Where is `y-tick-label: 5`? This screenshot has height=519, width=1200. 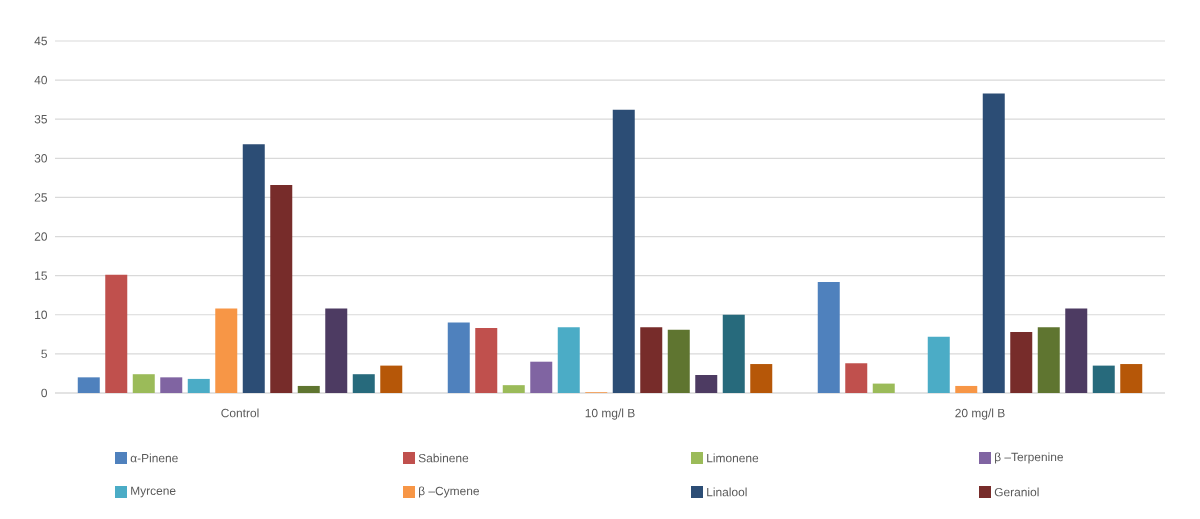 y-tick-label: 5 is located at coordinates (44, 354).